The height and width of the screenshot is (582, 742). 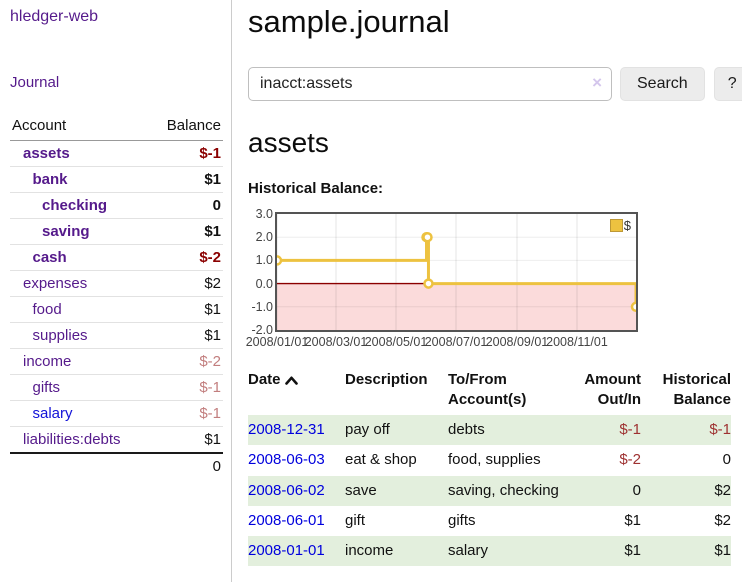 What do you see at coordinates (608, 490) in the screenshot?
I see `transaction-amount: 0` at bounding box center [608, 490].